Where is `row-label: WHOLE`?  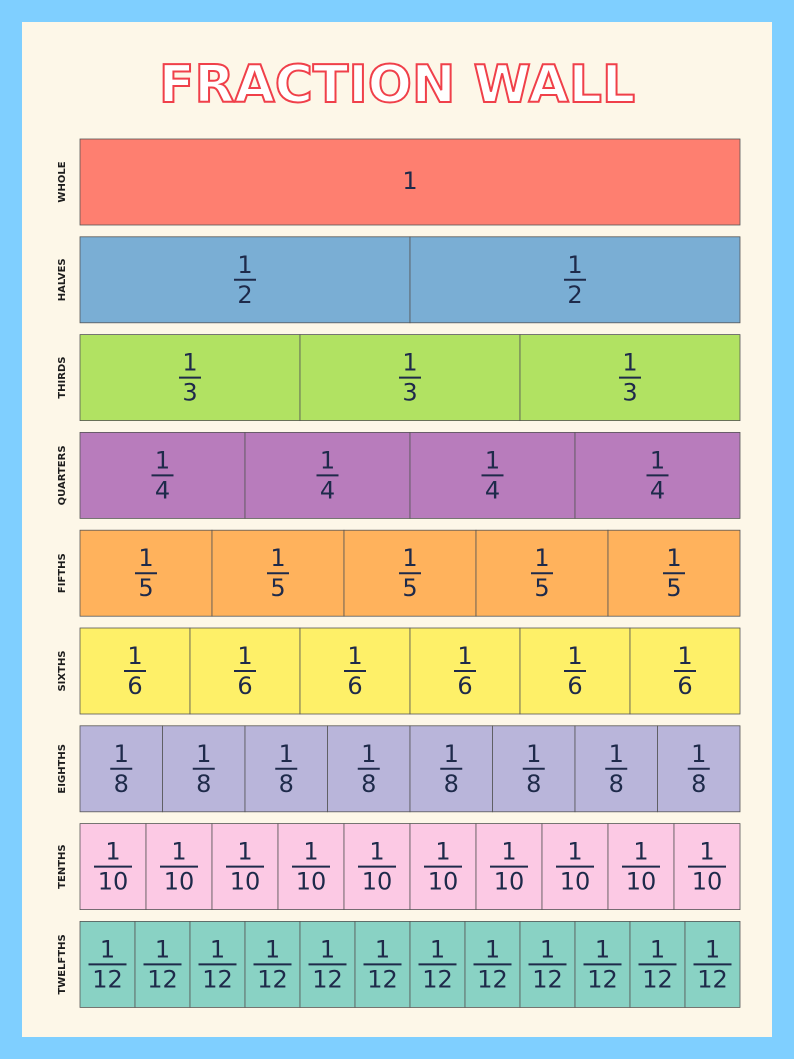
row-label: WHOLE is located at coordinates (62, 181).